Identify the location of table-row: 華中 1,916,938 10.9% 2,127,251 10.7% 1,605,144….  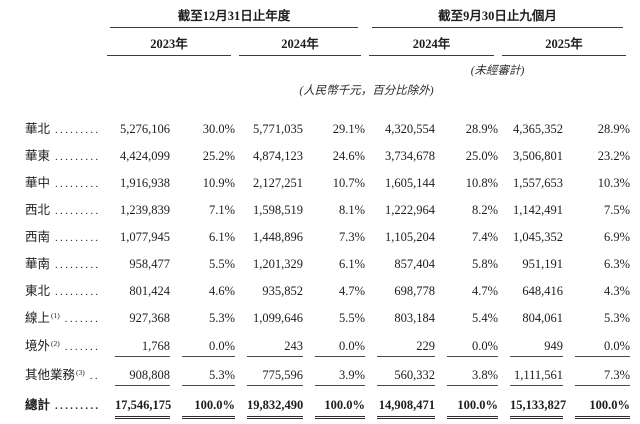
(327, 183).